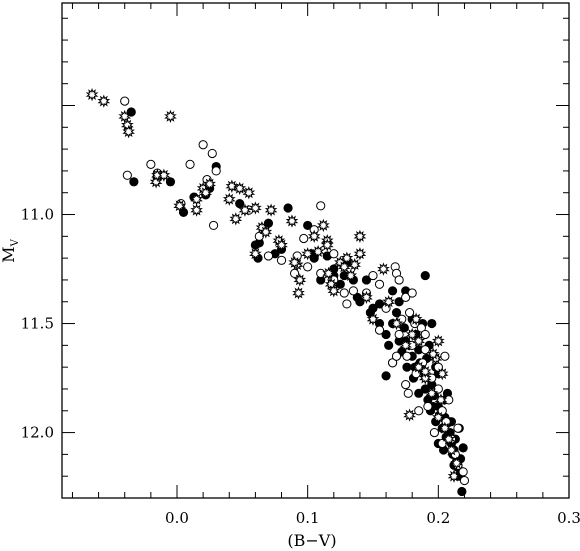 The height and width of the screenshot is (551, 580). What do you see at coordinates (9, 254) in the screenshot?
I see `y-axis-label-main: M` at bounding box center [9, 254].